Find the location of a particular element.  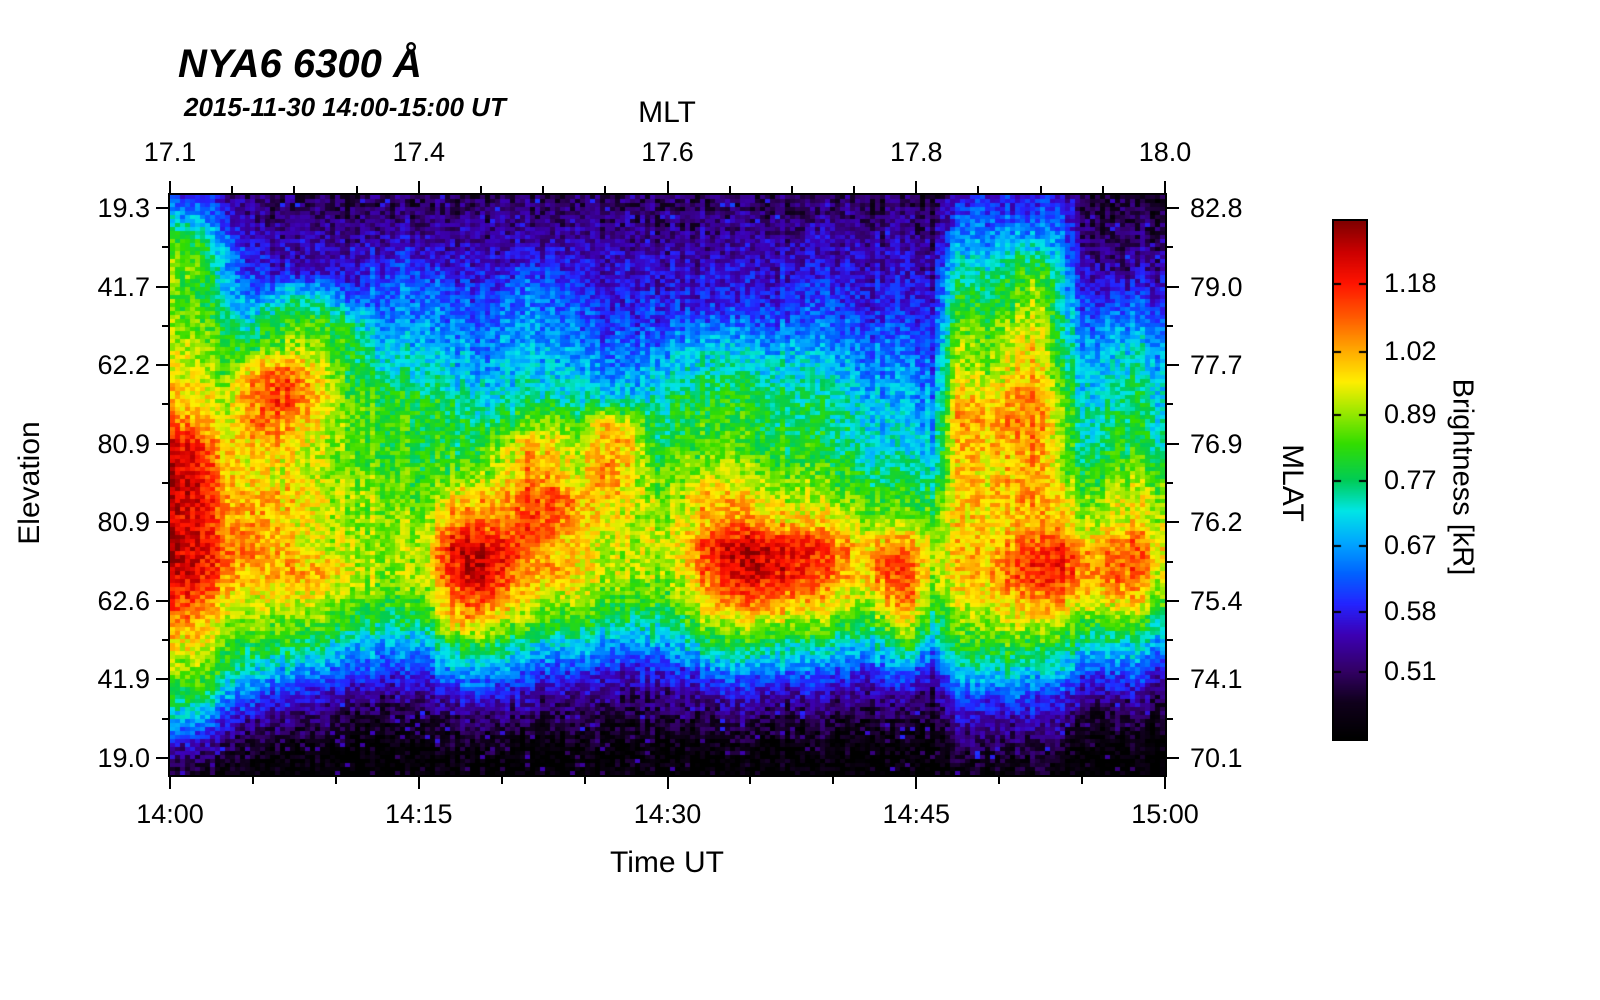

top-axis-tick-label: 17.4 is located at coordinates (419, 152).